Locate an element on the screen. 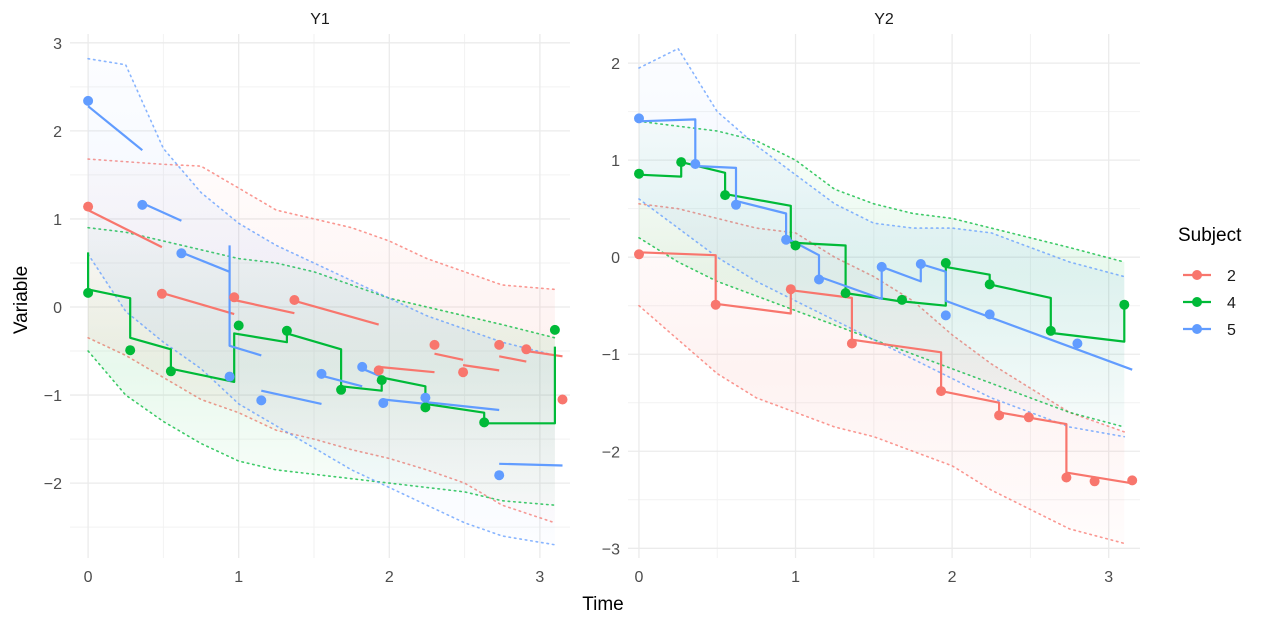  panel-title: Y2 is located at coordinates (884, 19).